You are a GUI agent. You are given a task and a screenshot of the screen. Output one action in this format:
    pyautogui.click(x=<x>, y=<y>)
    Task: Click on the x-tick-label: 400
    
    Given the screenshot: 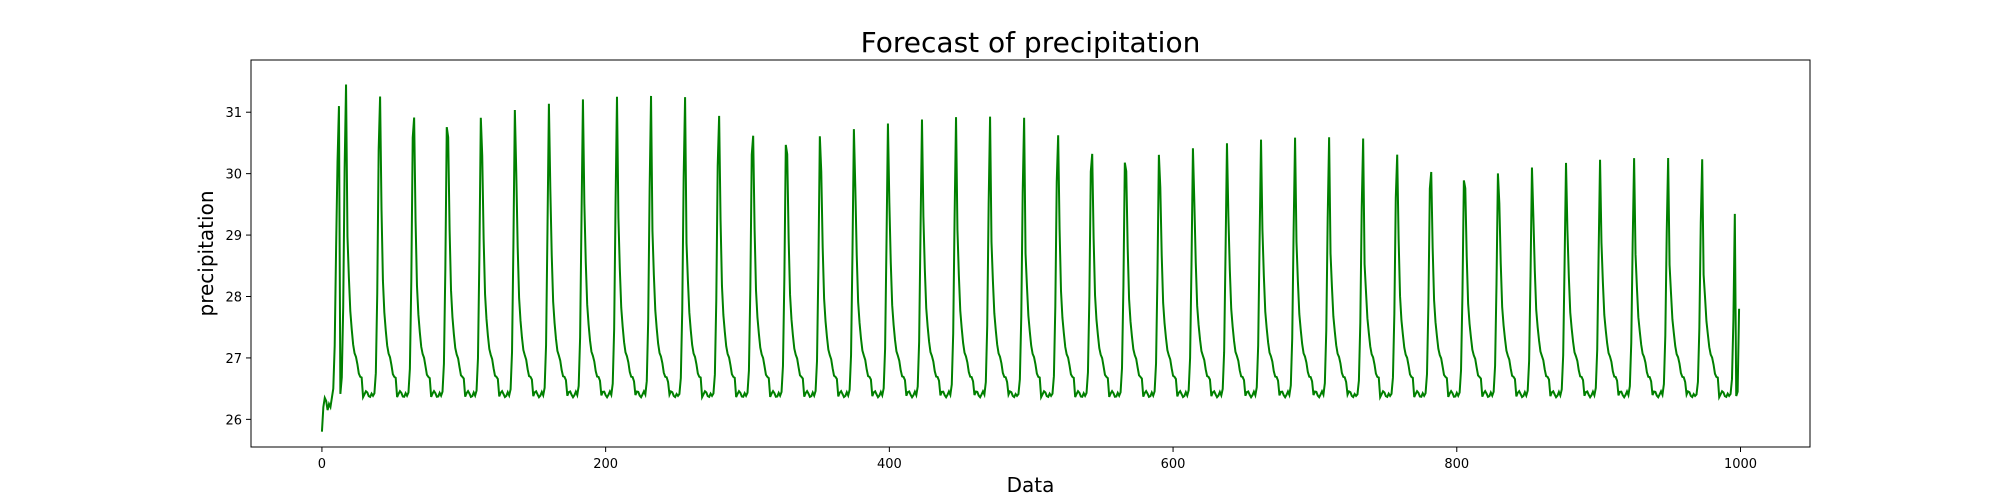 What is the action you would take?
    pyautogui.click(x=889, y=464)
    